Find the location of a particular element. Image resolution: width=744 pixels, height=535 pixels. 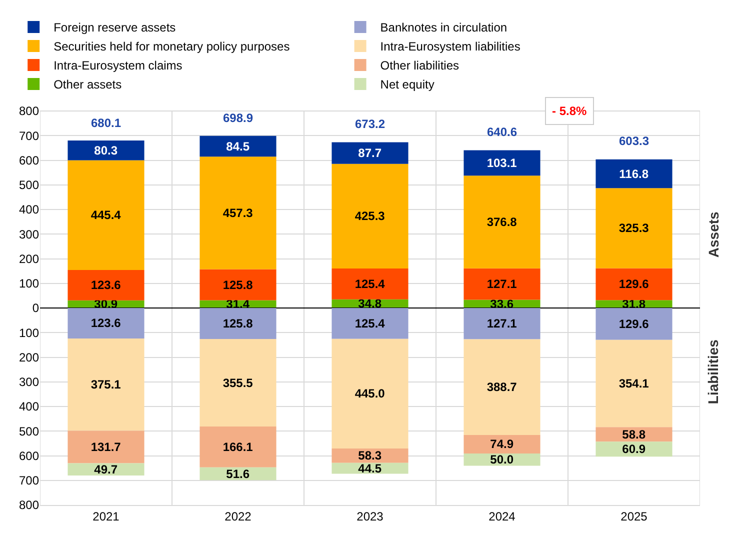

data-label: 425.3 is located at coordinates (370, 216).